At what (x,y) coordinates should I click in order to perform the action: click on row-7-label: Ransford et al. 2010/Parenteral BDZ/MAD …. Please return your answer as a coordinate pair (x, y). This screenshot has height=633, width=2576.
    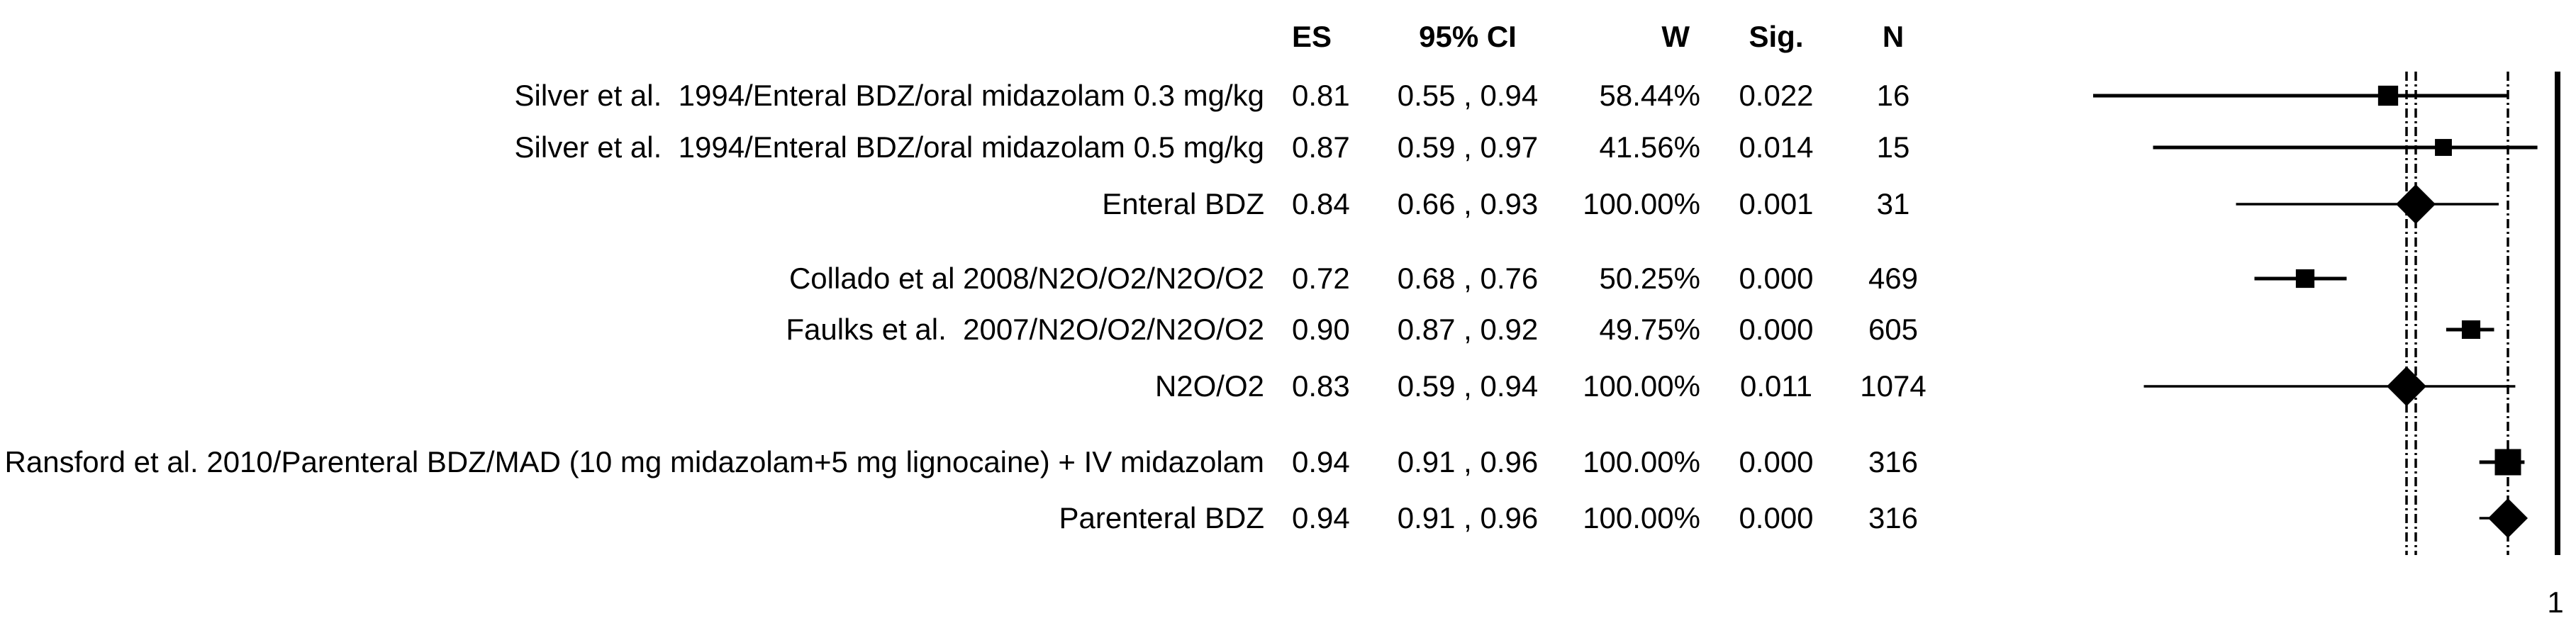
    Looking at the image, I should click on (634, 461).